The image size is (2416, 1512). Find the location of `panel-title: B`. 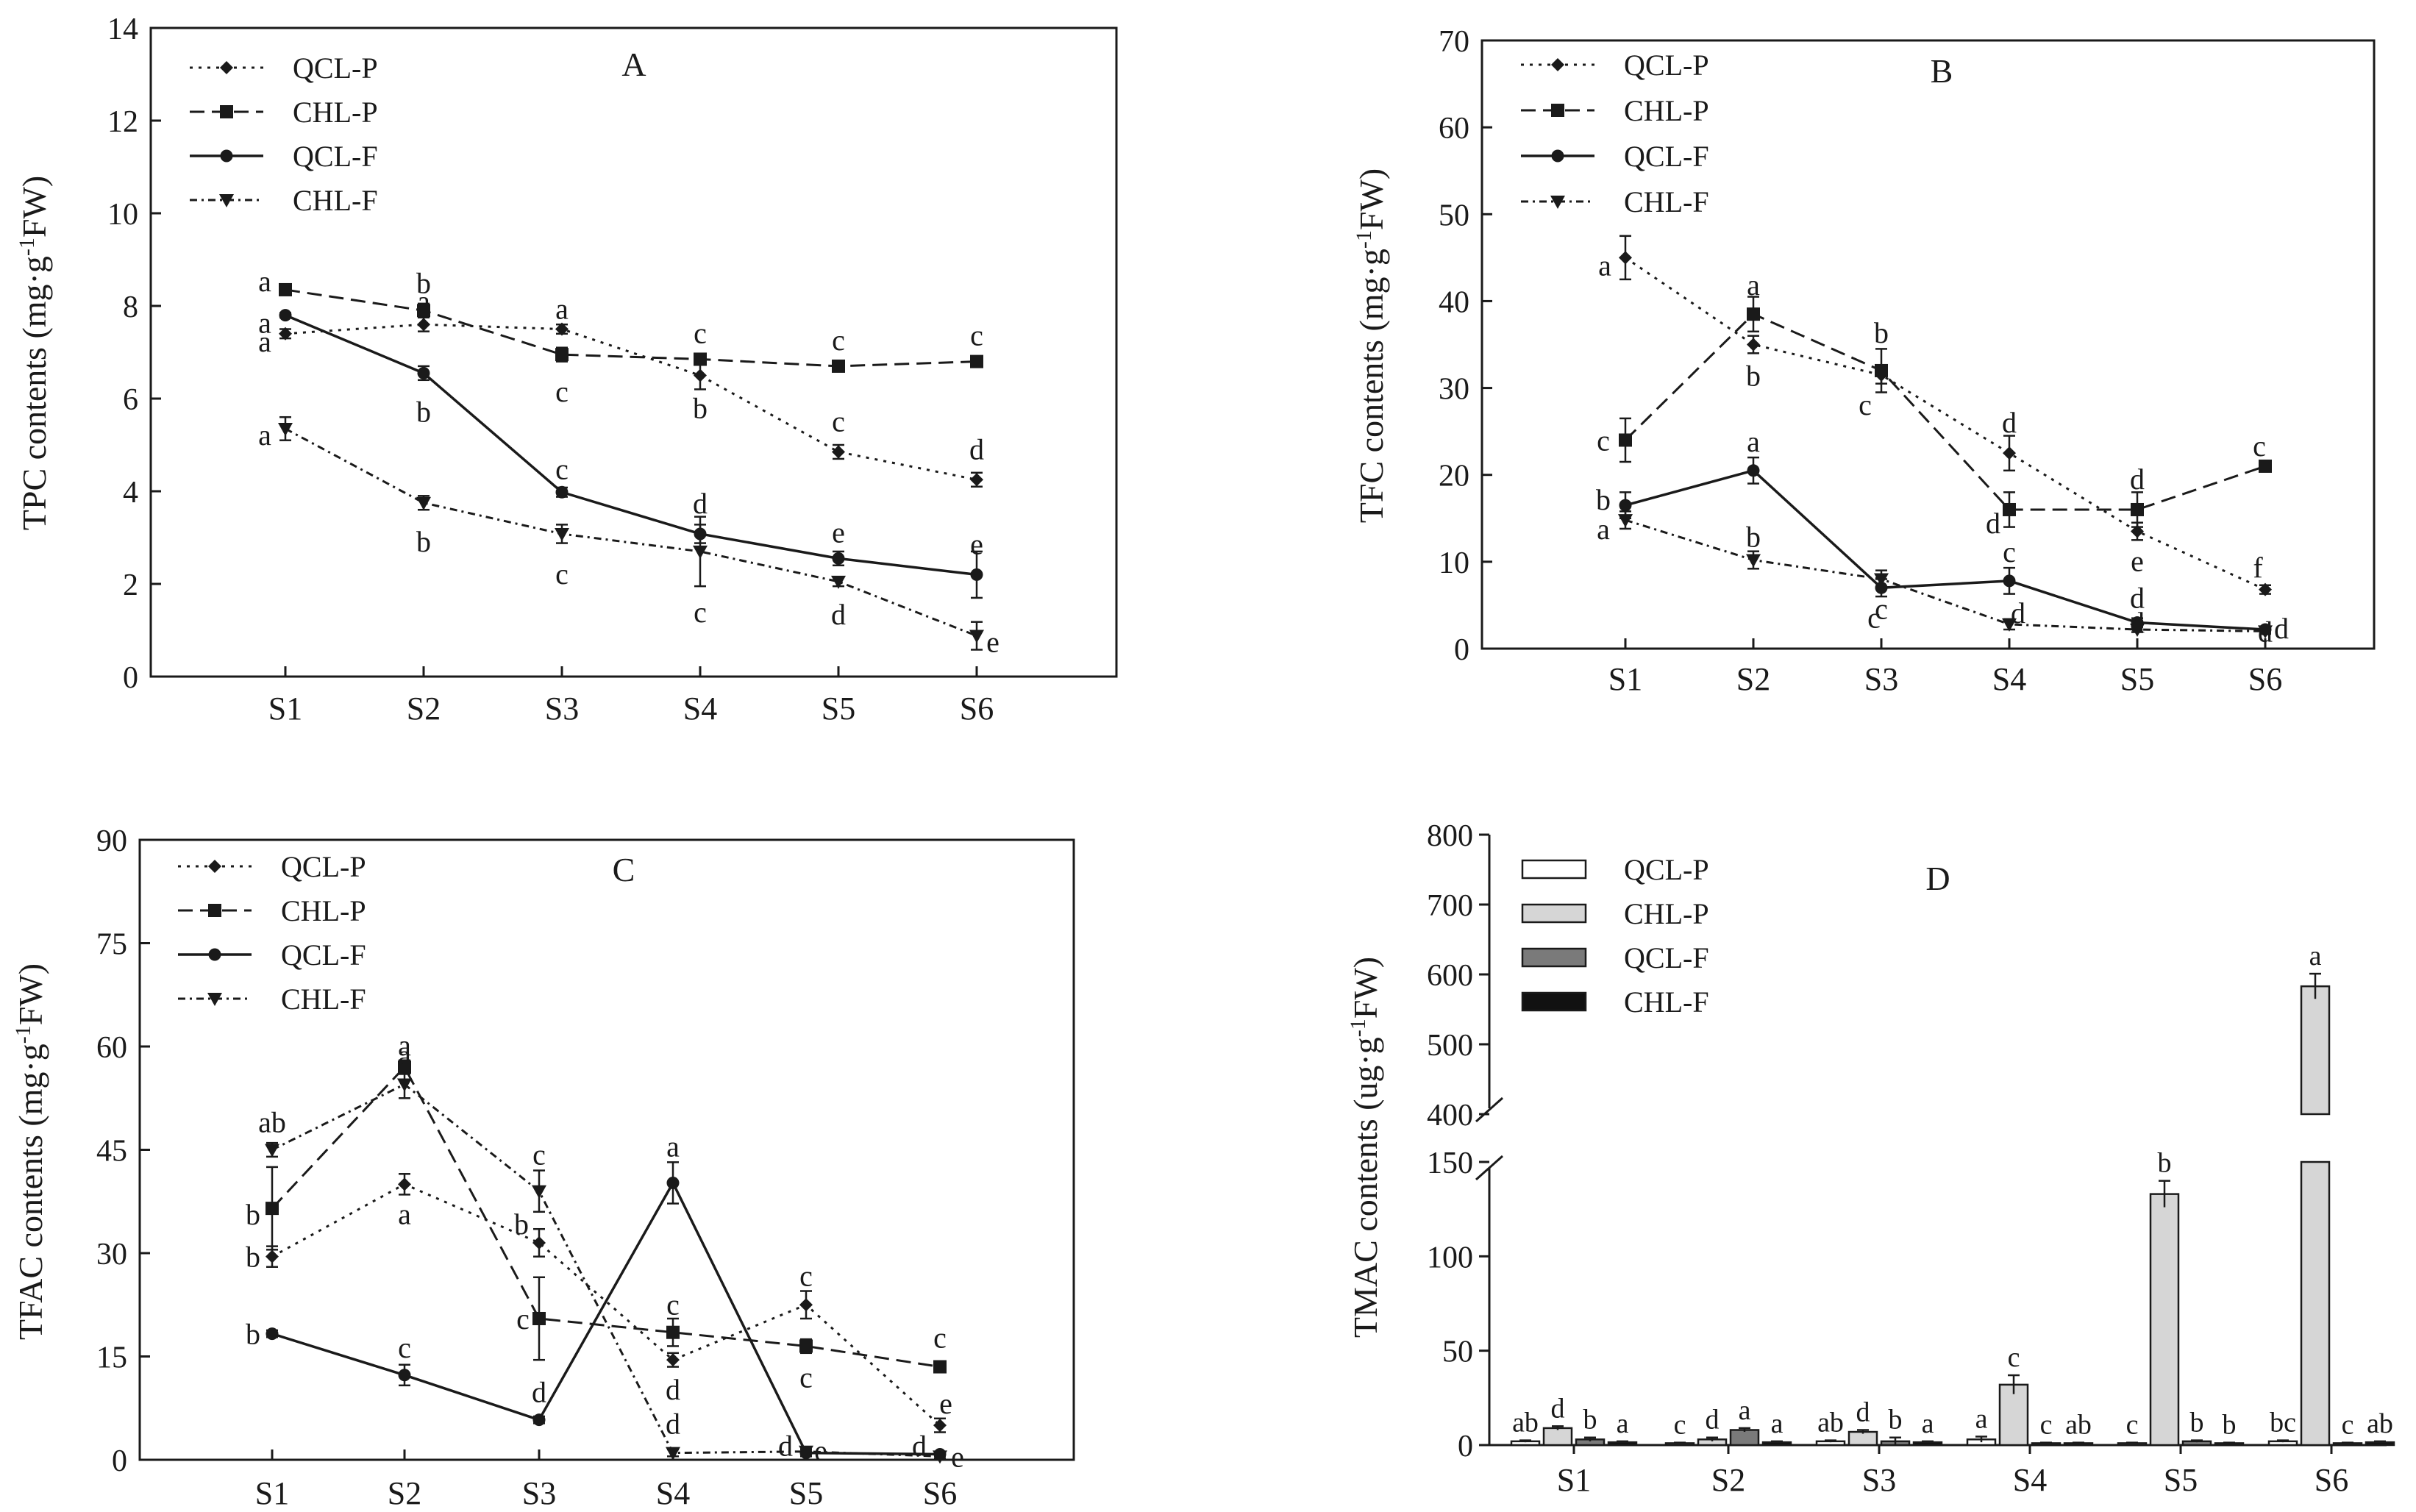

panel-title: B is located at coordinates (1942, 71).